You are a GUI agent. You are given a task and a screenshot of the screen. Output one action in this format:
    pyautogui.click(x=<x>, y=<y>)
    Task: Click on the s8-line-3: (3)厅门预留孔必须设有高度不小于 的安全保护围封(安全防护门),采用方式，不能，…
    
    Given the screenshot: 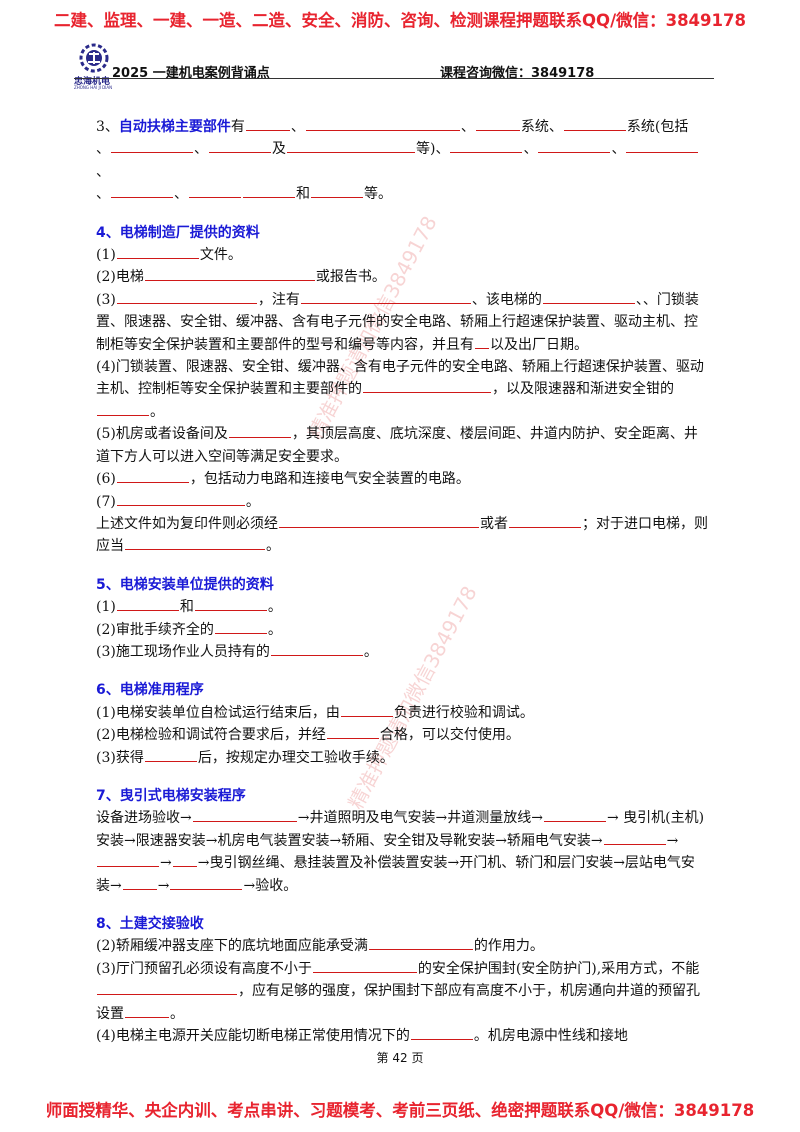 What is the action you would take?
    pyautogui.click(x=398, y=990)
    